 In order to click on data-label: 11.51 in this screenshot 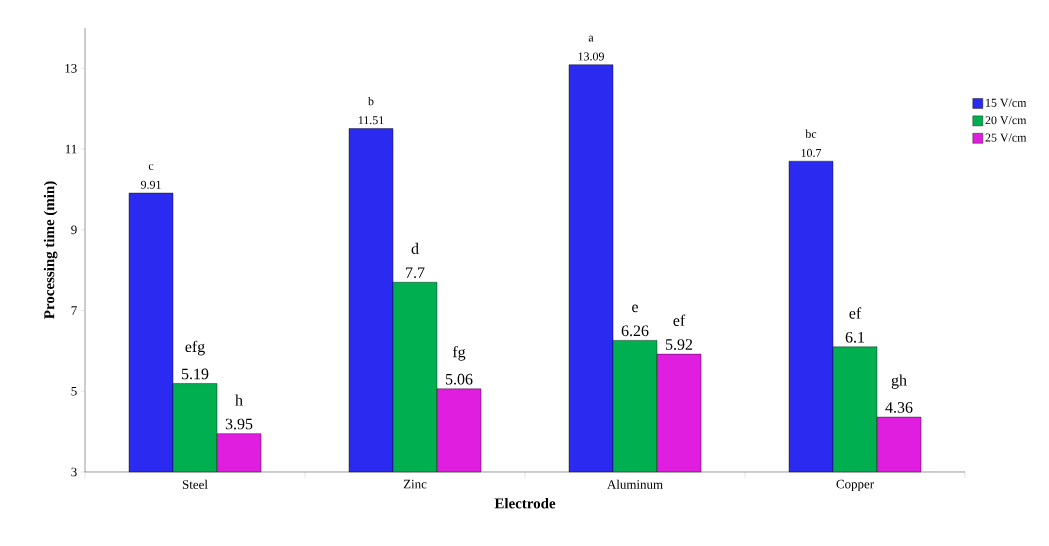, I will do `click(371, 120)`.